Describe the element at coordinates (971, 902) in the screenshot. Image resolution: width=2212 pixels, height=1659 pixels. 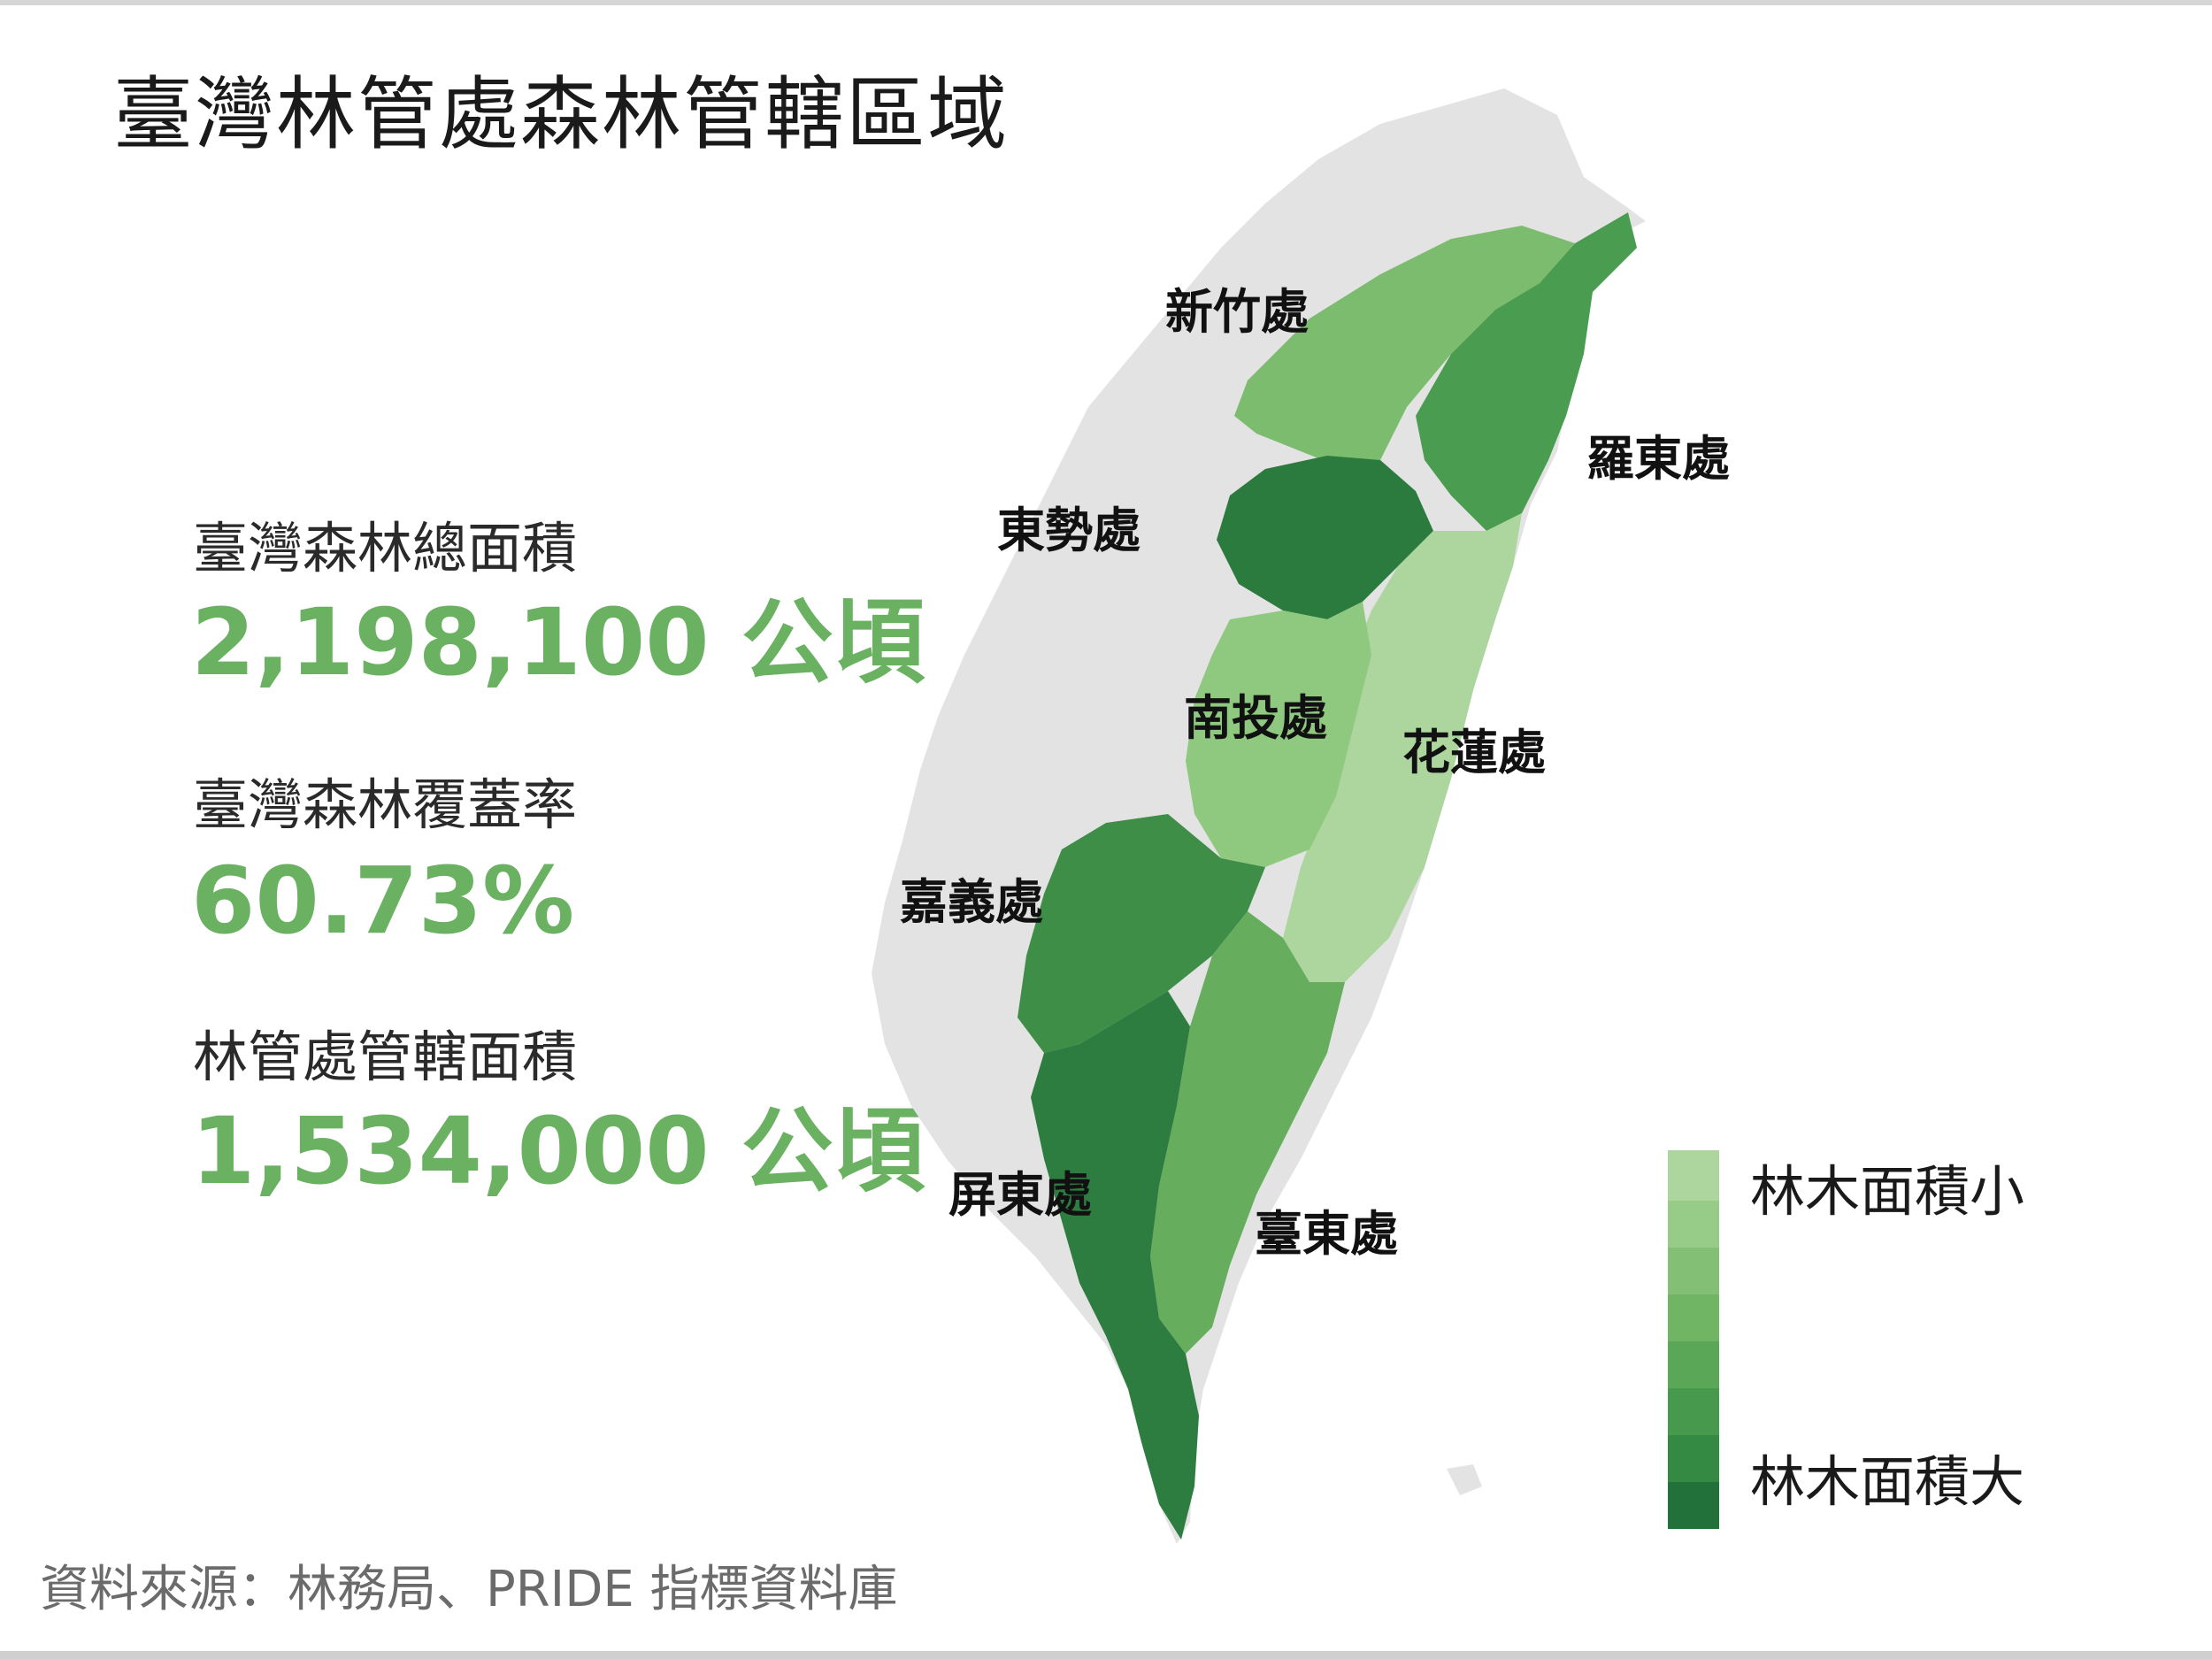
I see `region-label-chiayi: 嘉義處` at that location.